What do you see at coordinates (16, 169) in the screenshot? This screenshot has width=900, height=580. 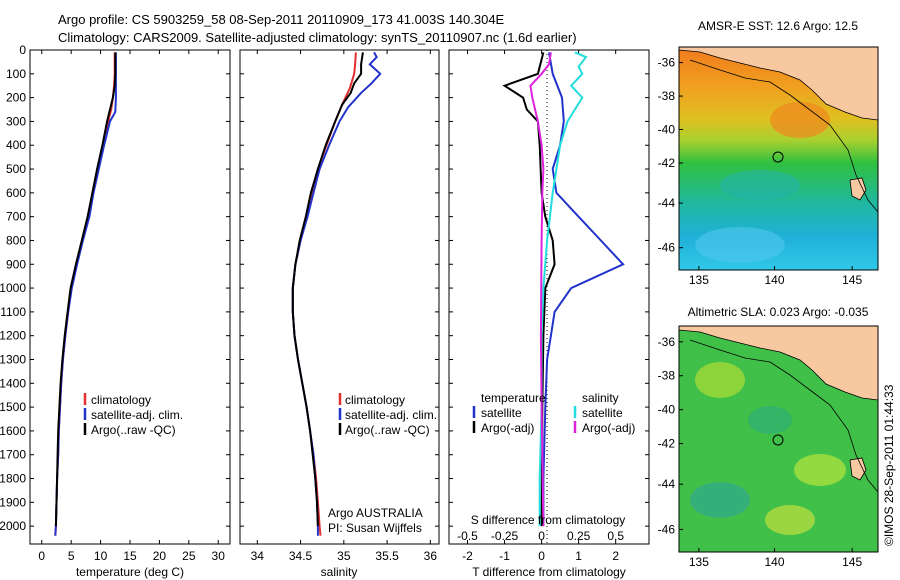 I see `depth-tick-label: 500` at bounding box center [16, 169].